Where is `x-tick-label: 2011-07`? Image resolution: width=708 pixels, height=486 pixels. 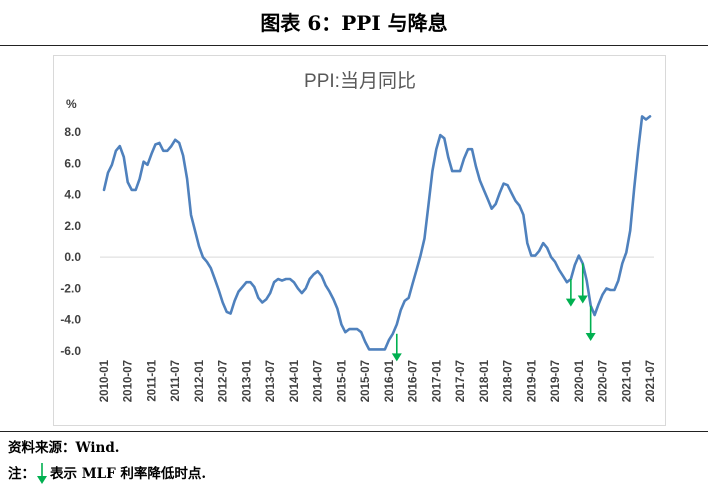 x-tick-label: 2011-07 is located at coordinates (176, 381).